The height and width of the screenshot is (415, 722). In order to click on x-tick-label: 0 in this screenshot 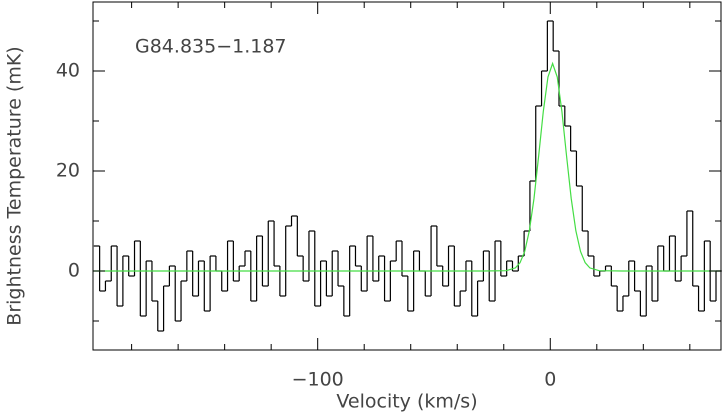, I will do `click(550, 380)`.